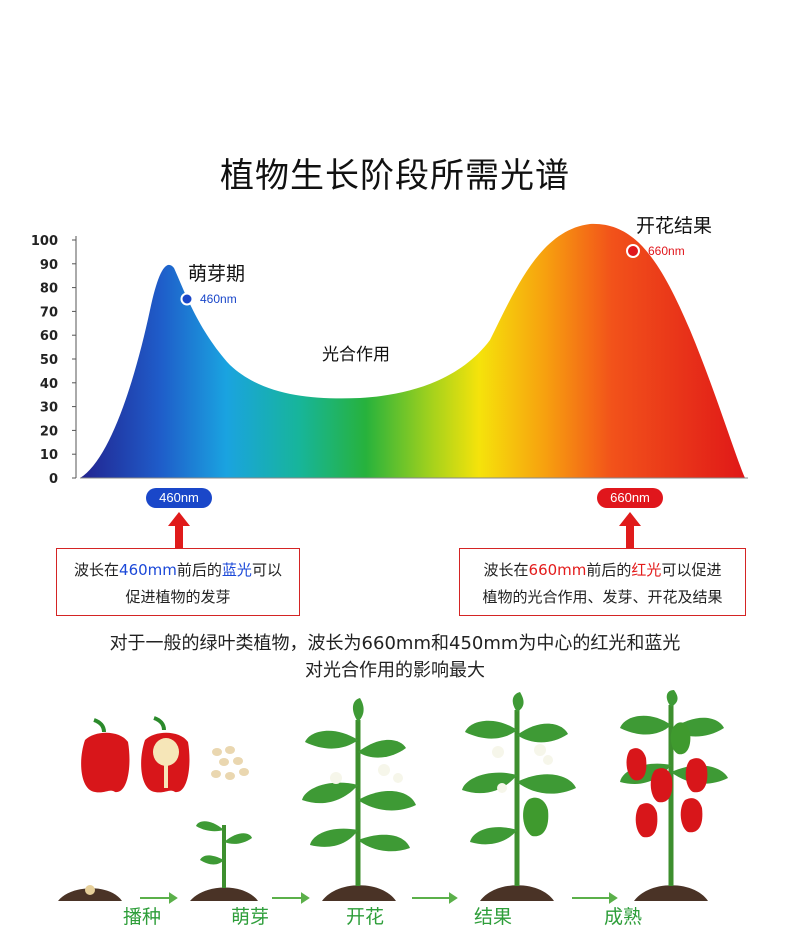 Image resolution: width=790 pixels, height=945 pixels. What do you see at coordinates (53, 479) in the screenshot?
I see `y-tick-label: 0` at bounding box center [53, 479].